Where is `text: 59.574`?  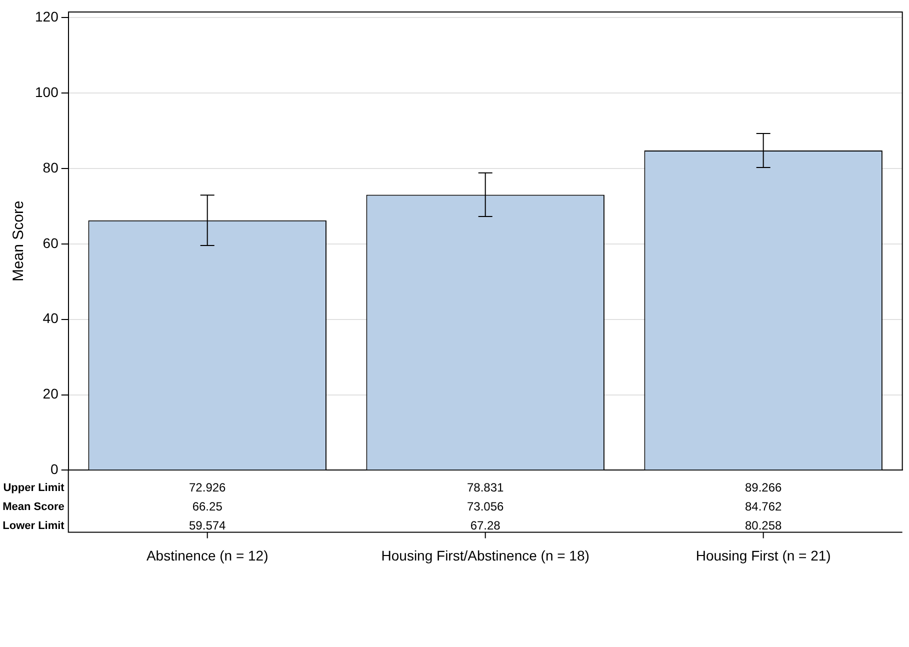
text: 59.574 is located at coordinates (207, 525).